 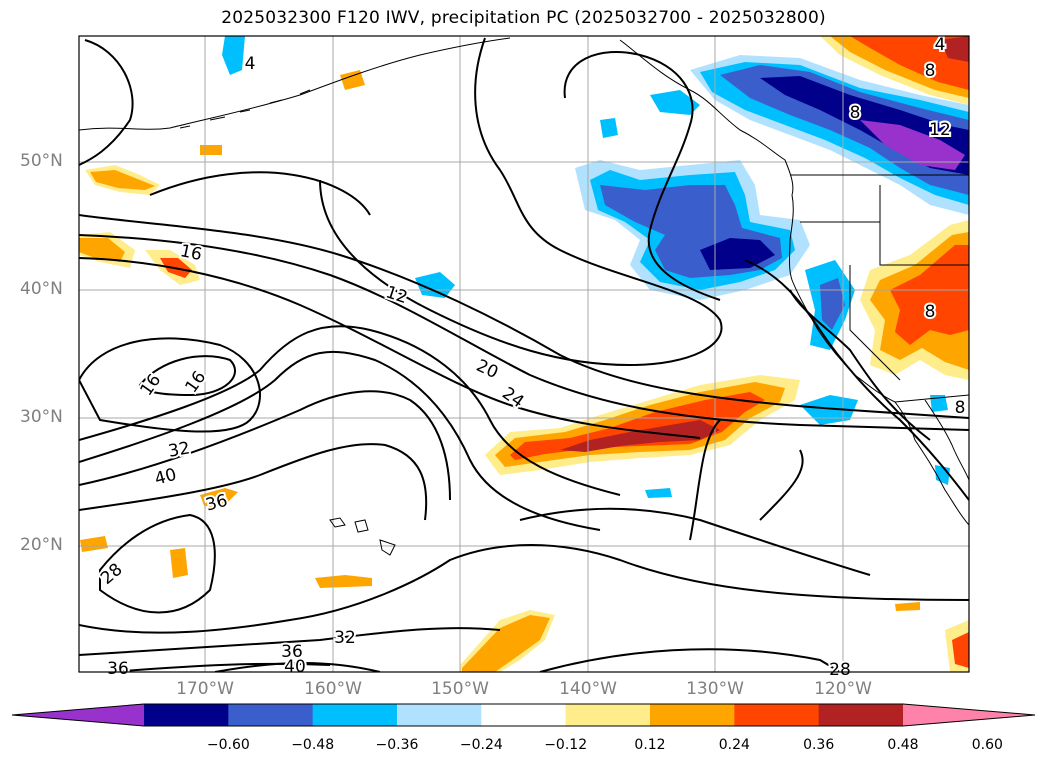 What do you see at coordinates (245, 109) in the screenshot?
I see `aleutian-islands` at bounding box center [245, 109].